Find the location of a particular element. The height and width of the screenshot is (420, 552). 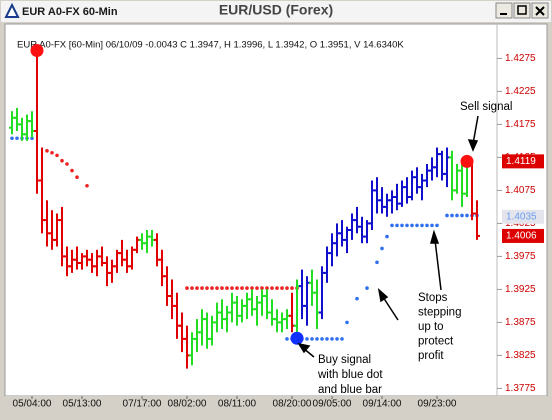

x-tick-label: 09/14:00 is located at coordinates (382, 404).